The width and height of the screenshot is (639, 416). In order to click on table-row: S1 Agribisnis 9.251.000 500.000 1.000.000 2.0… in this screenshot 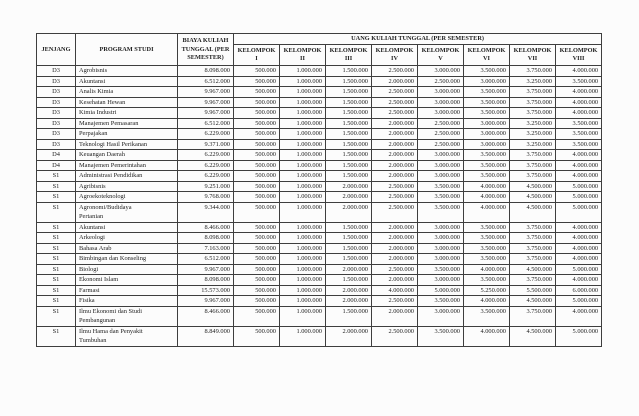, I will do `click(319, 186)`.